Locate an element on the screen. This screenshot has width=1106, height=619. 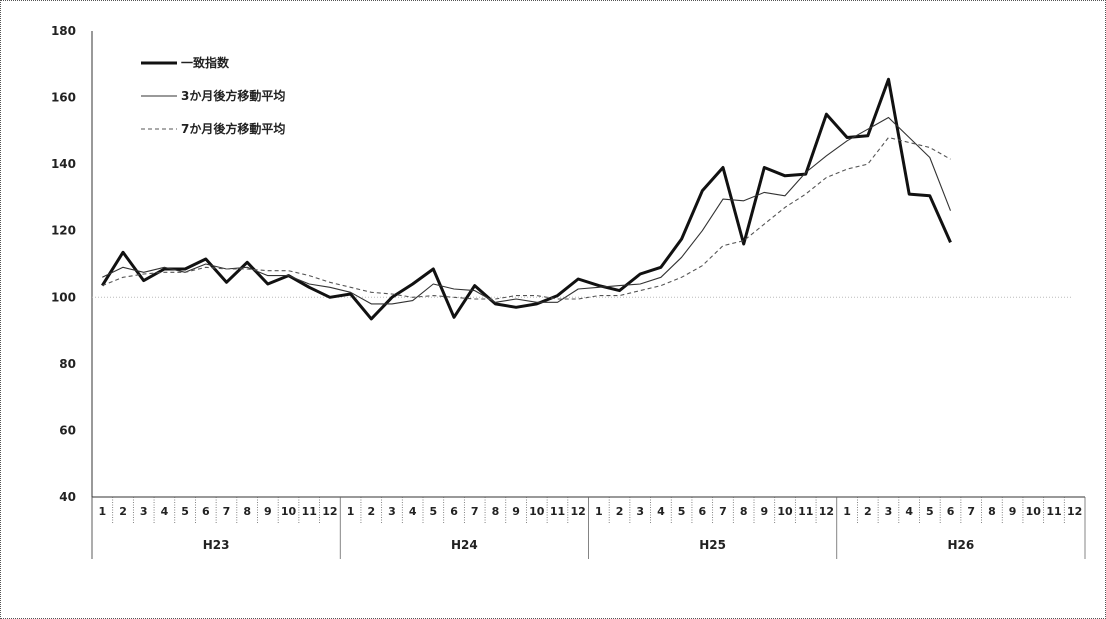
y-tick-label: 80 is located at coordinates (67, 364).